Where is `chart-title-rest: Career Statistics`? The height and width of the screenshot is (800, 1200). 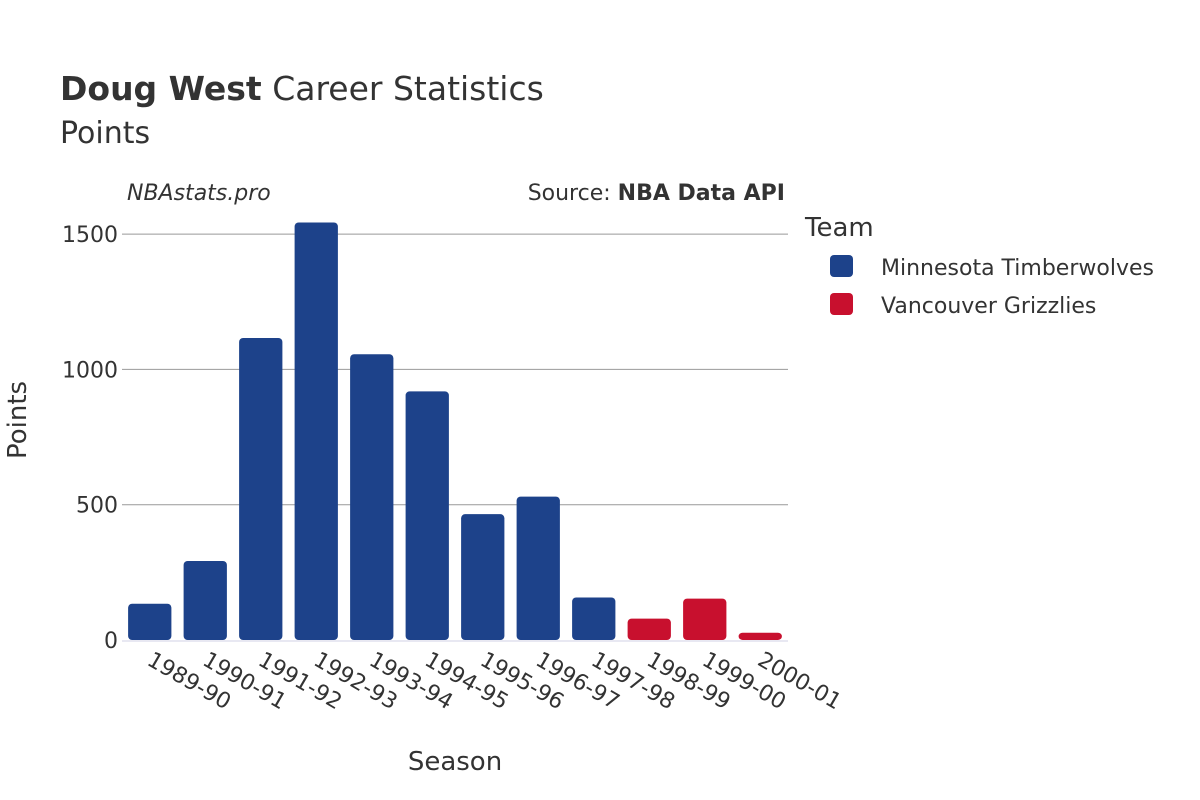
chart-title-rest: Career Statistics is located at coordinates (403, 88).